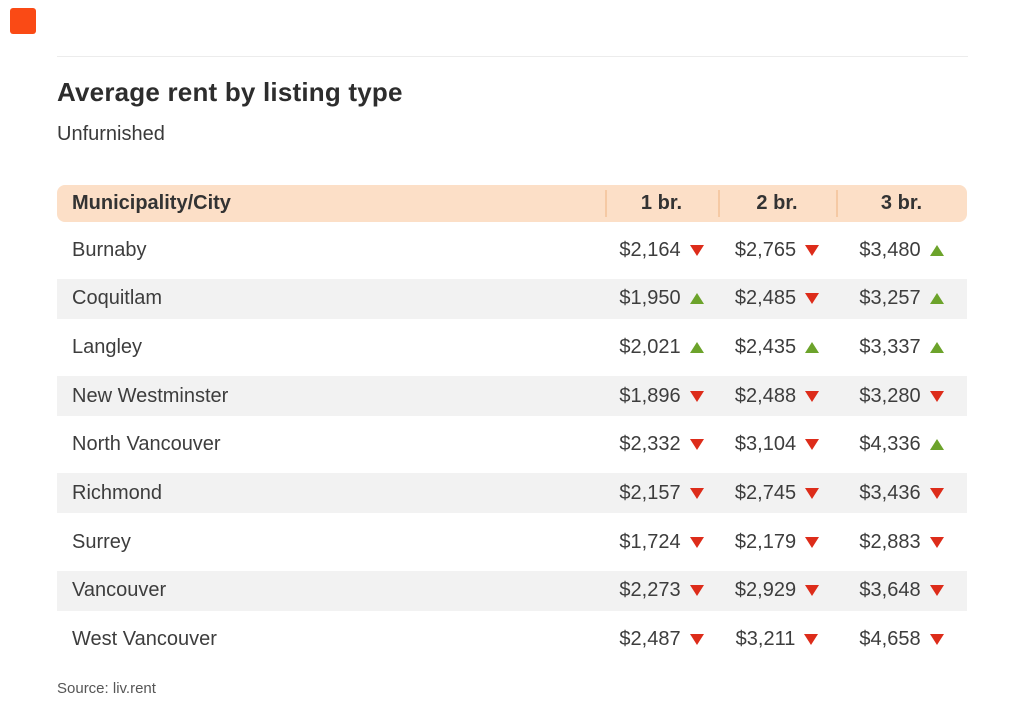 The width and height of the screenshot is (1024, 722). I want to click on city-cell: Surrey, so click(101, 541).